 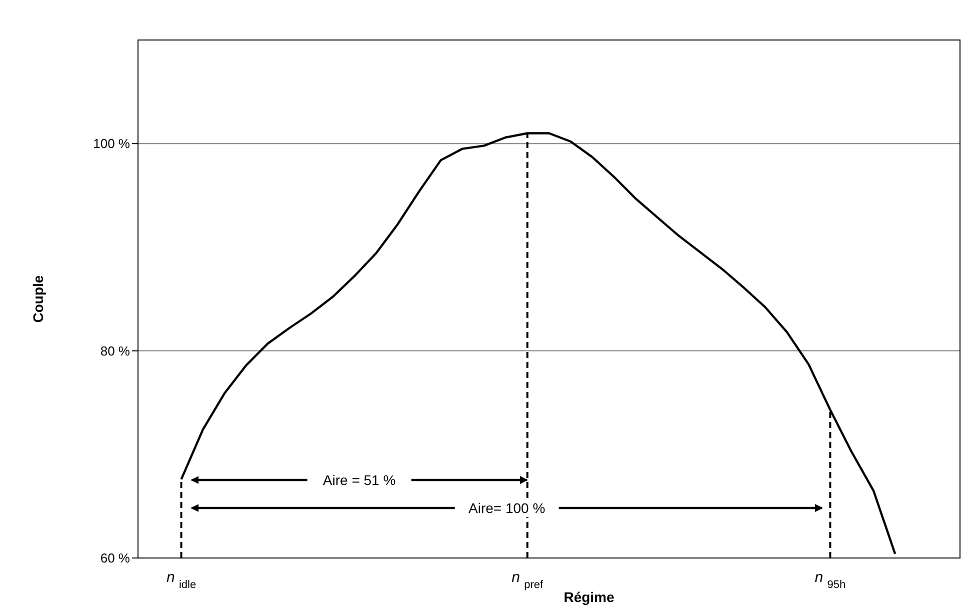 I want to click on x-tick-label: n$_{95h}$, so click(x=830, y=580).